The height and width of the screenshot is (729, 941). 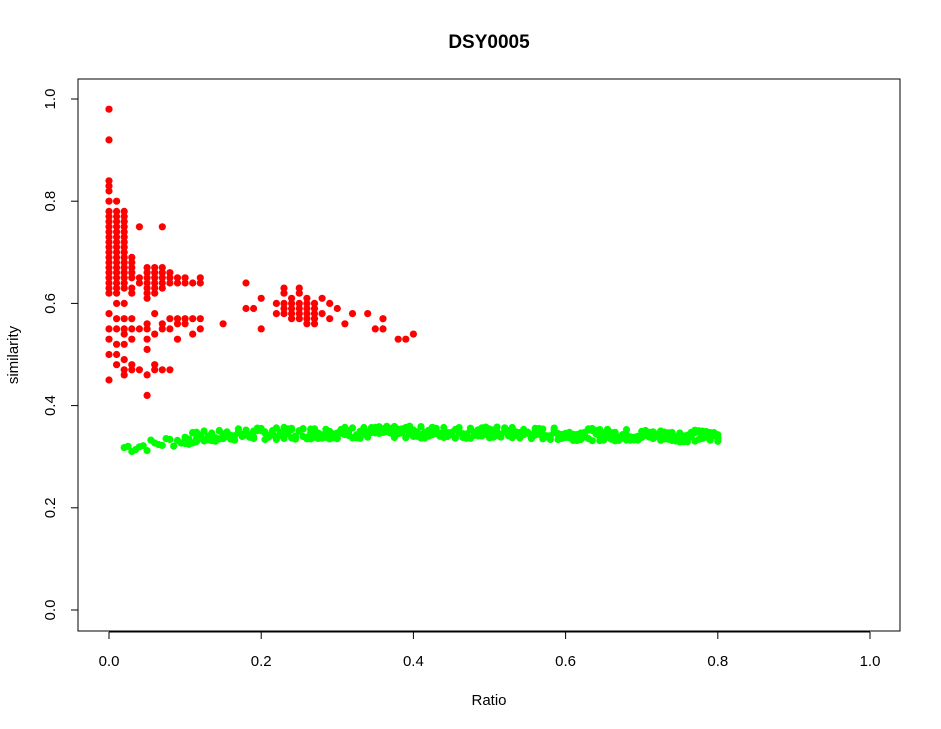 I want to click on y-tick-label: 0.0, so click(x=50, y=610).